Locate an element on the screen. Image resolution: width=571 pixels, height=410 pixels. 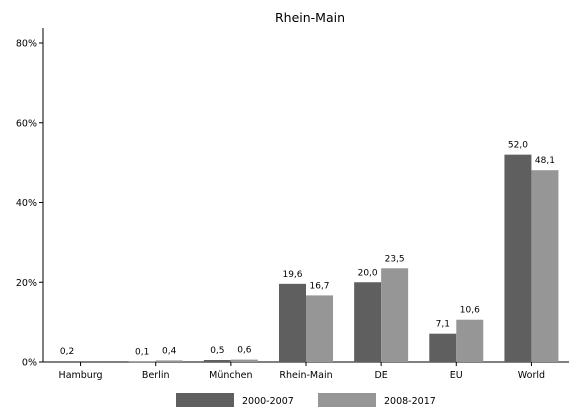
data-label: 0,6 is located at coordinates (244, 351).